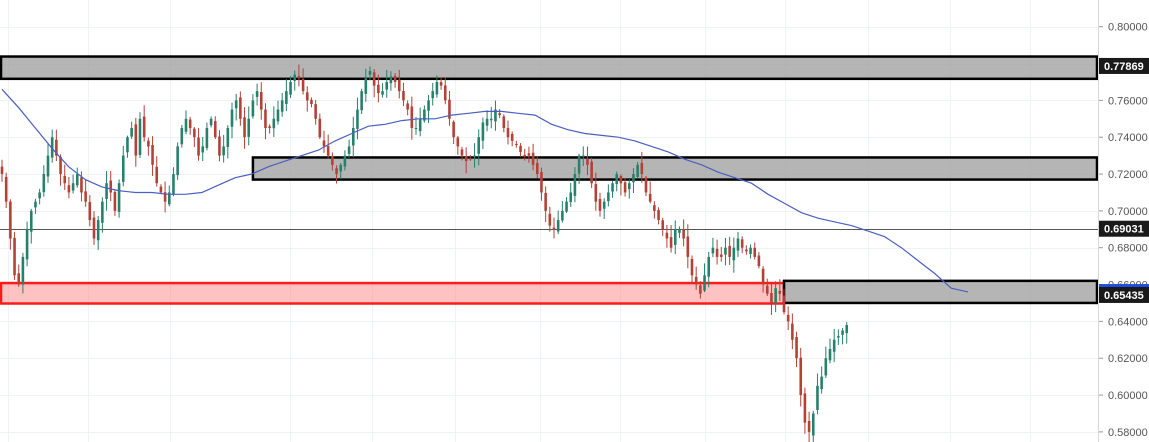 This screenshot has height=442, width=1149. I want to click on axis-tick-label: 0.76000, so click(1128, 101).